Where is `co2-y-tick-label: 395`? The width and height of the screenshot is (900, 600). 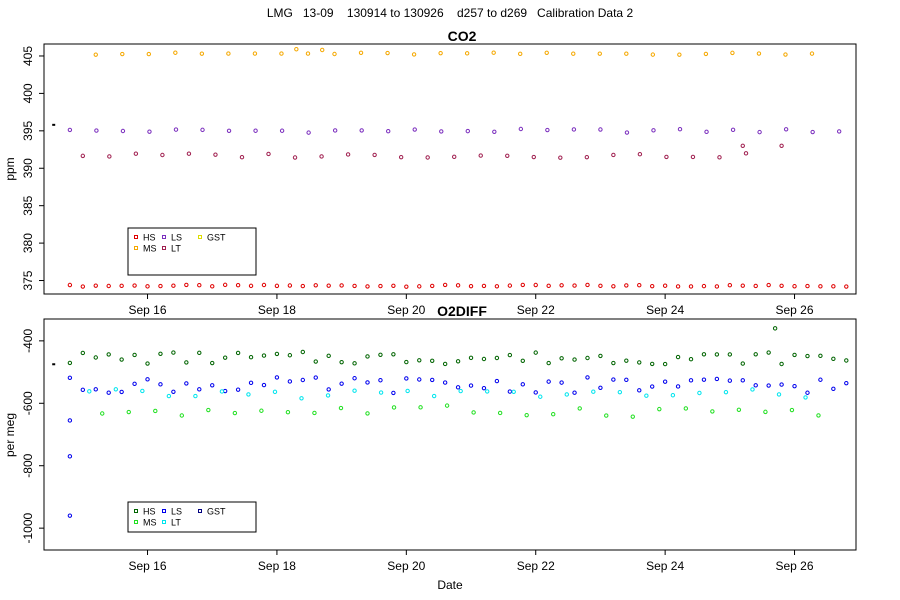 co2-y-tick-label: 395 is located at coordinates (28, 130).